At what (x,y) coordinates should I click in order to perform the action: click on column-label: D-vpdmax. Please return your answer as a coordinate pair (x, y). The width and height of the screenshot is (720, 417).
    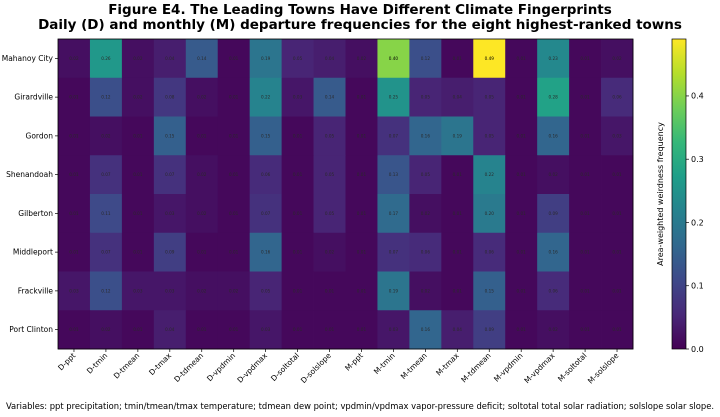
    Looking at the image, I should click on (252, 368).